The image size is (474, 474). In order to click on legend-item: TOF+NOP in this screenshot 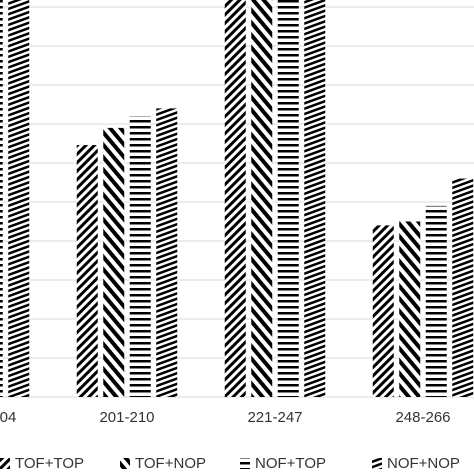, I will do `click(163, 463)`.